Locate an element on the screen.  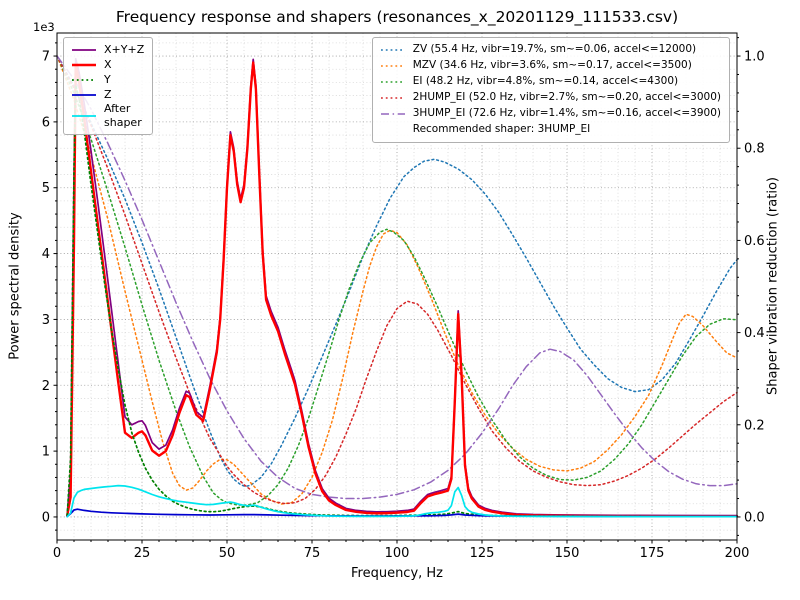
y-right-tick-label: 0.8 is located at coordinates (754, 149).